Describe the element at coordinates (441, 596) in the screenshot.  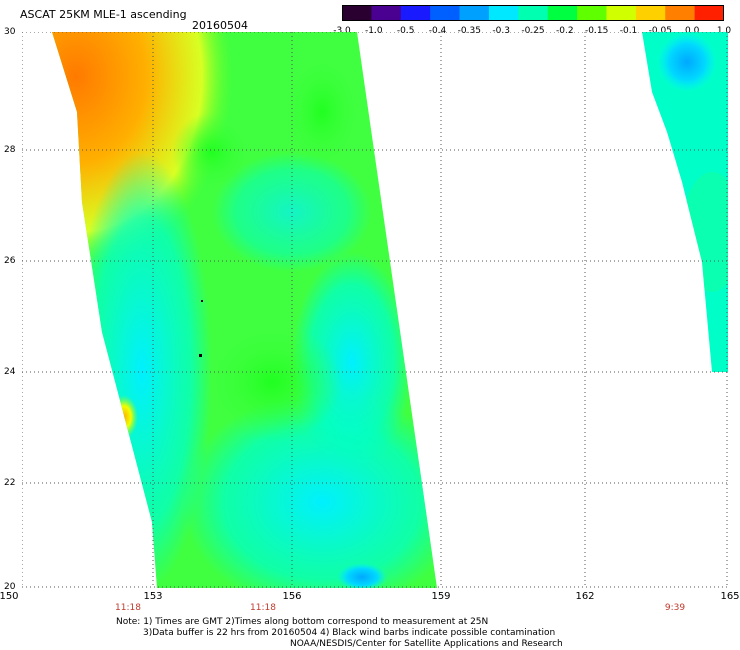
I see `longitude-label: 159` at that location.